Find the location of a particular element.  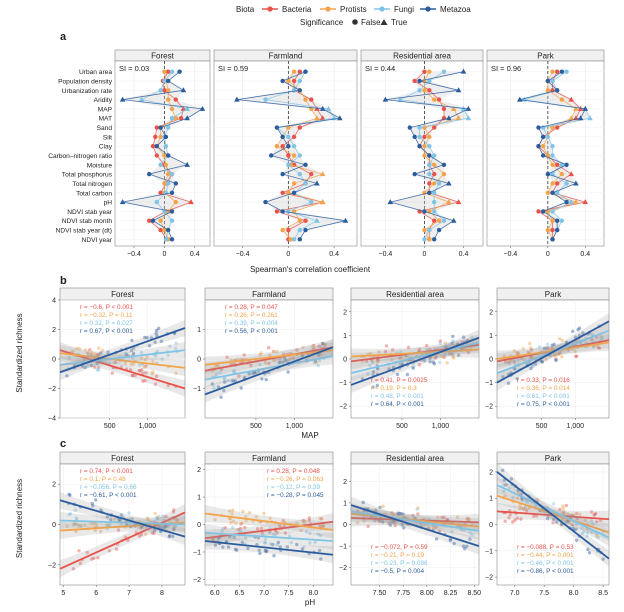

row-label: MAP is located at coordinates (105, 109).